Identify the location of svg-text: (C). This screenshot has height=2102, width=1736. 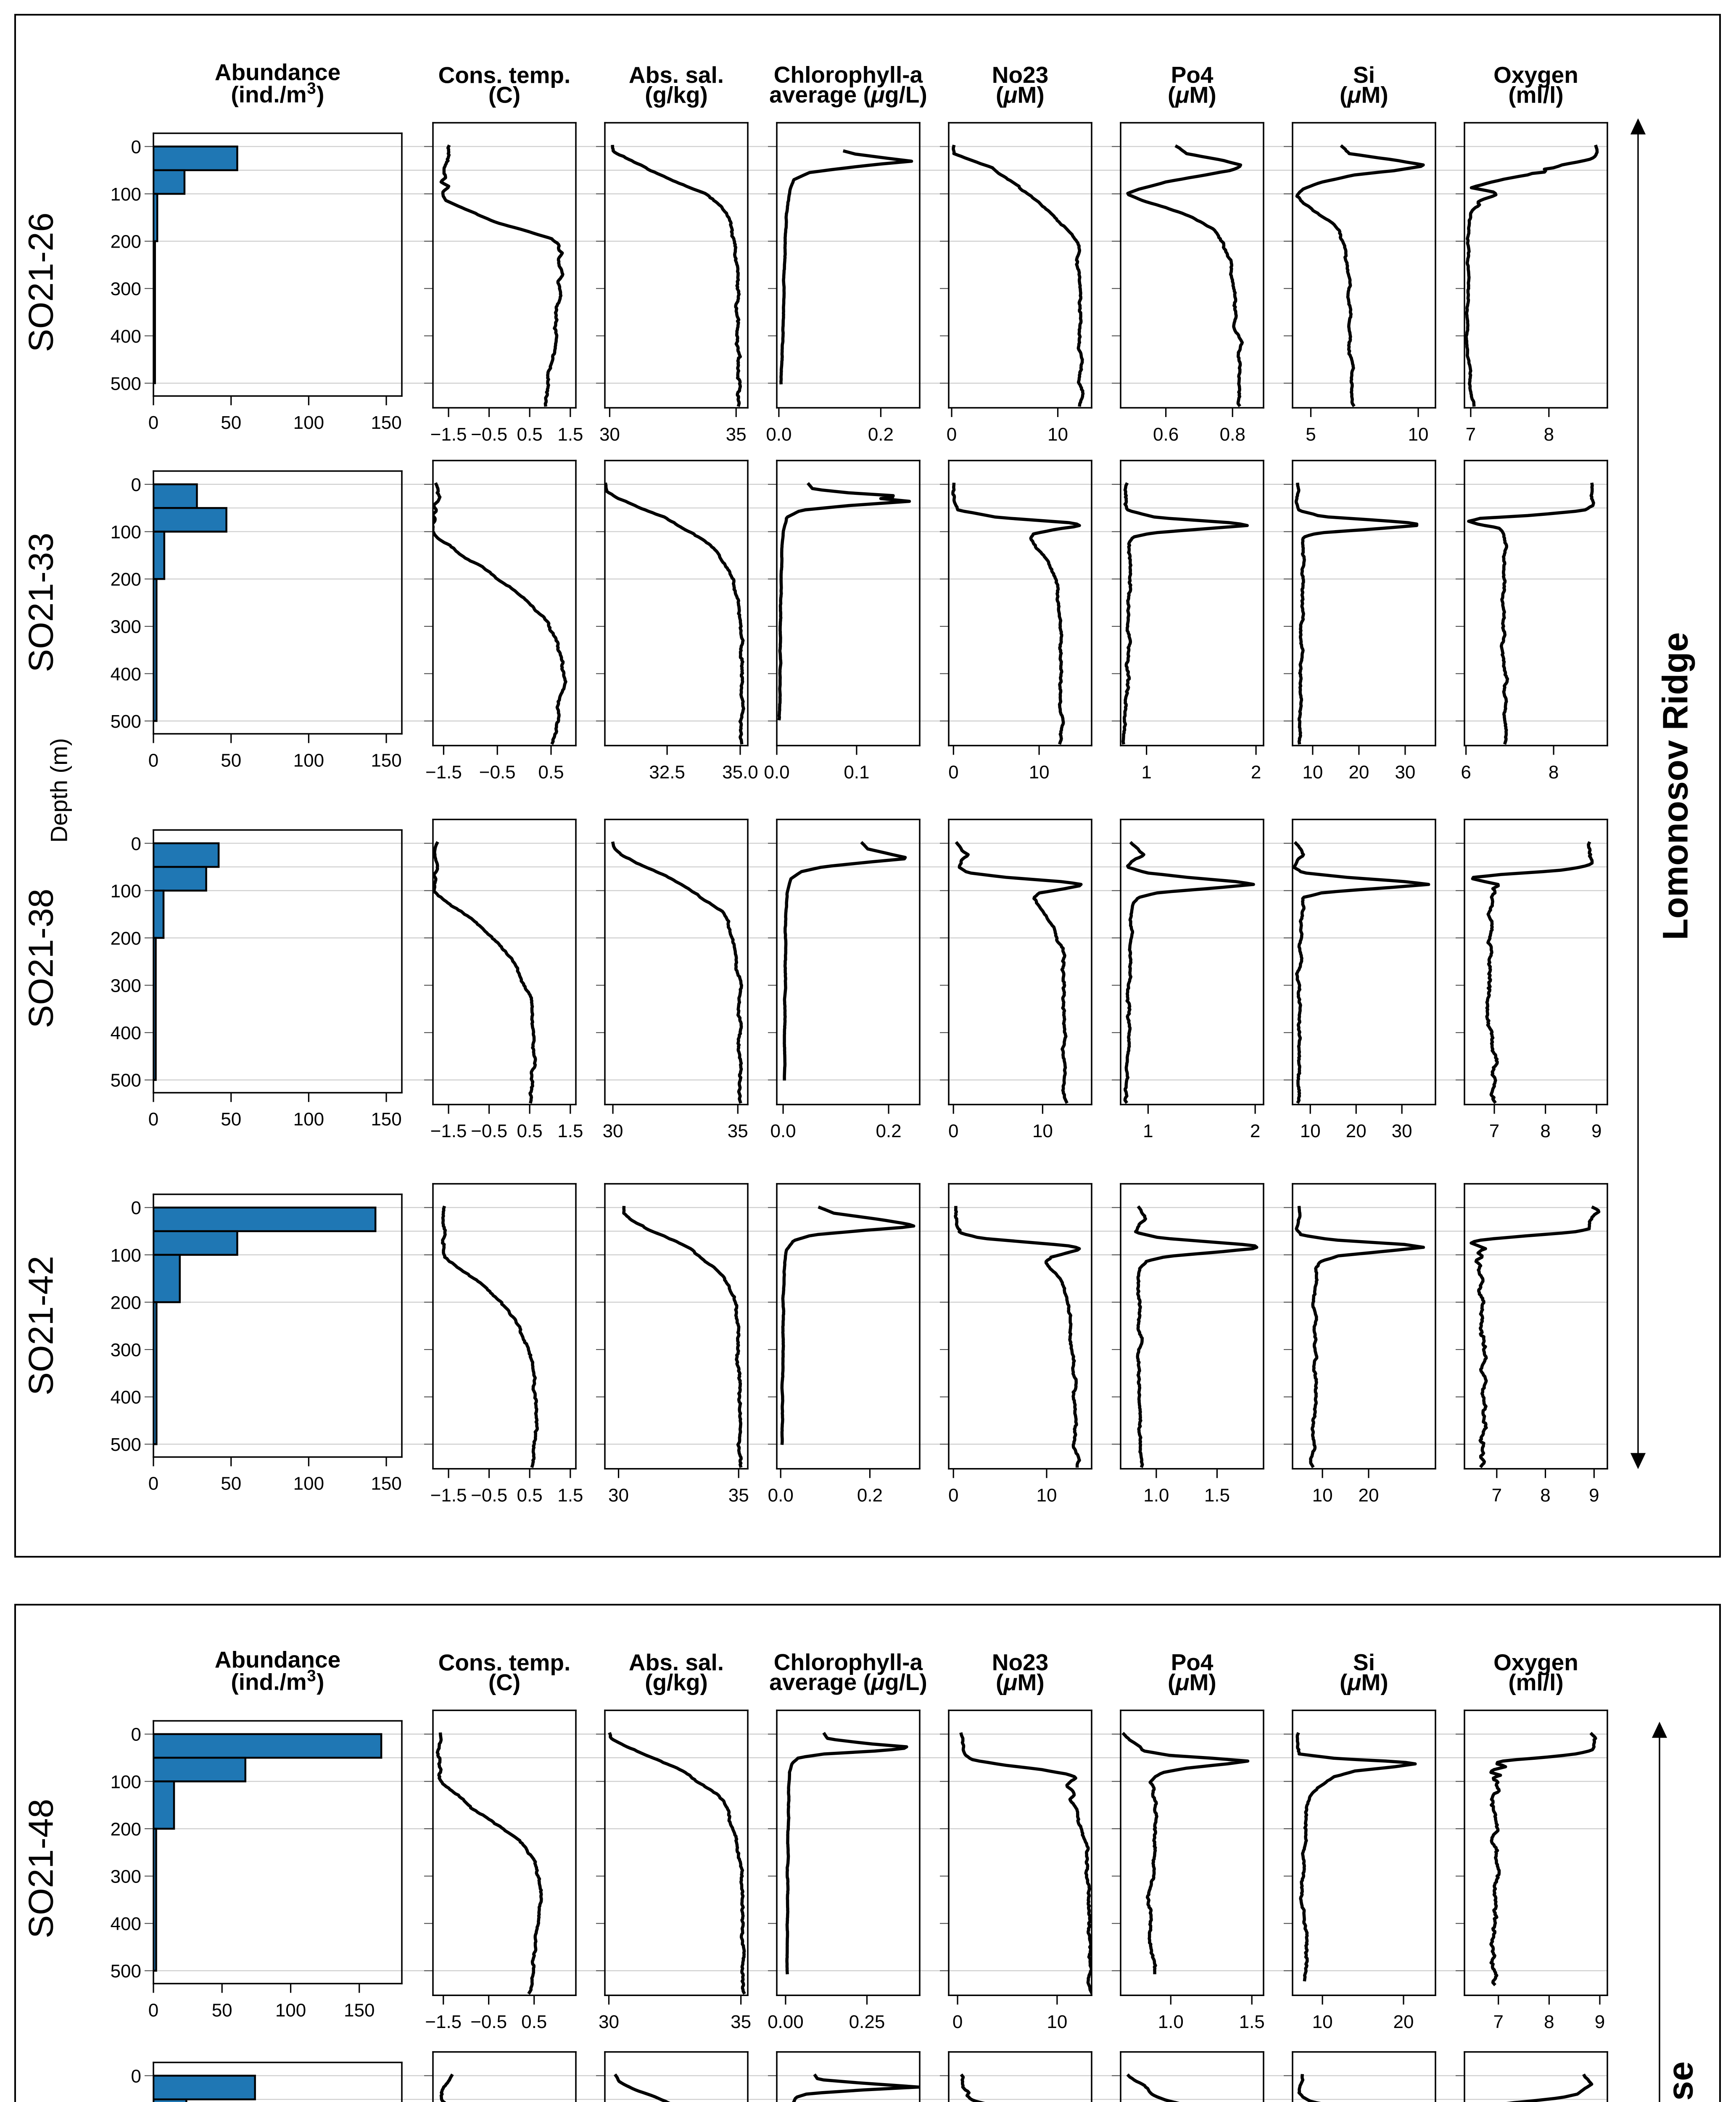
(504, 1682).